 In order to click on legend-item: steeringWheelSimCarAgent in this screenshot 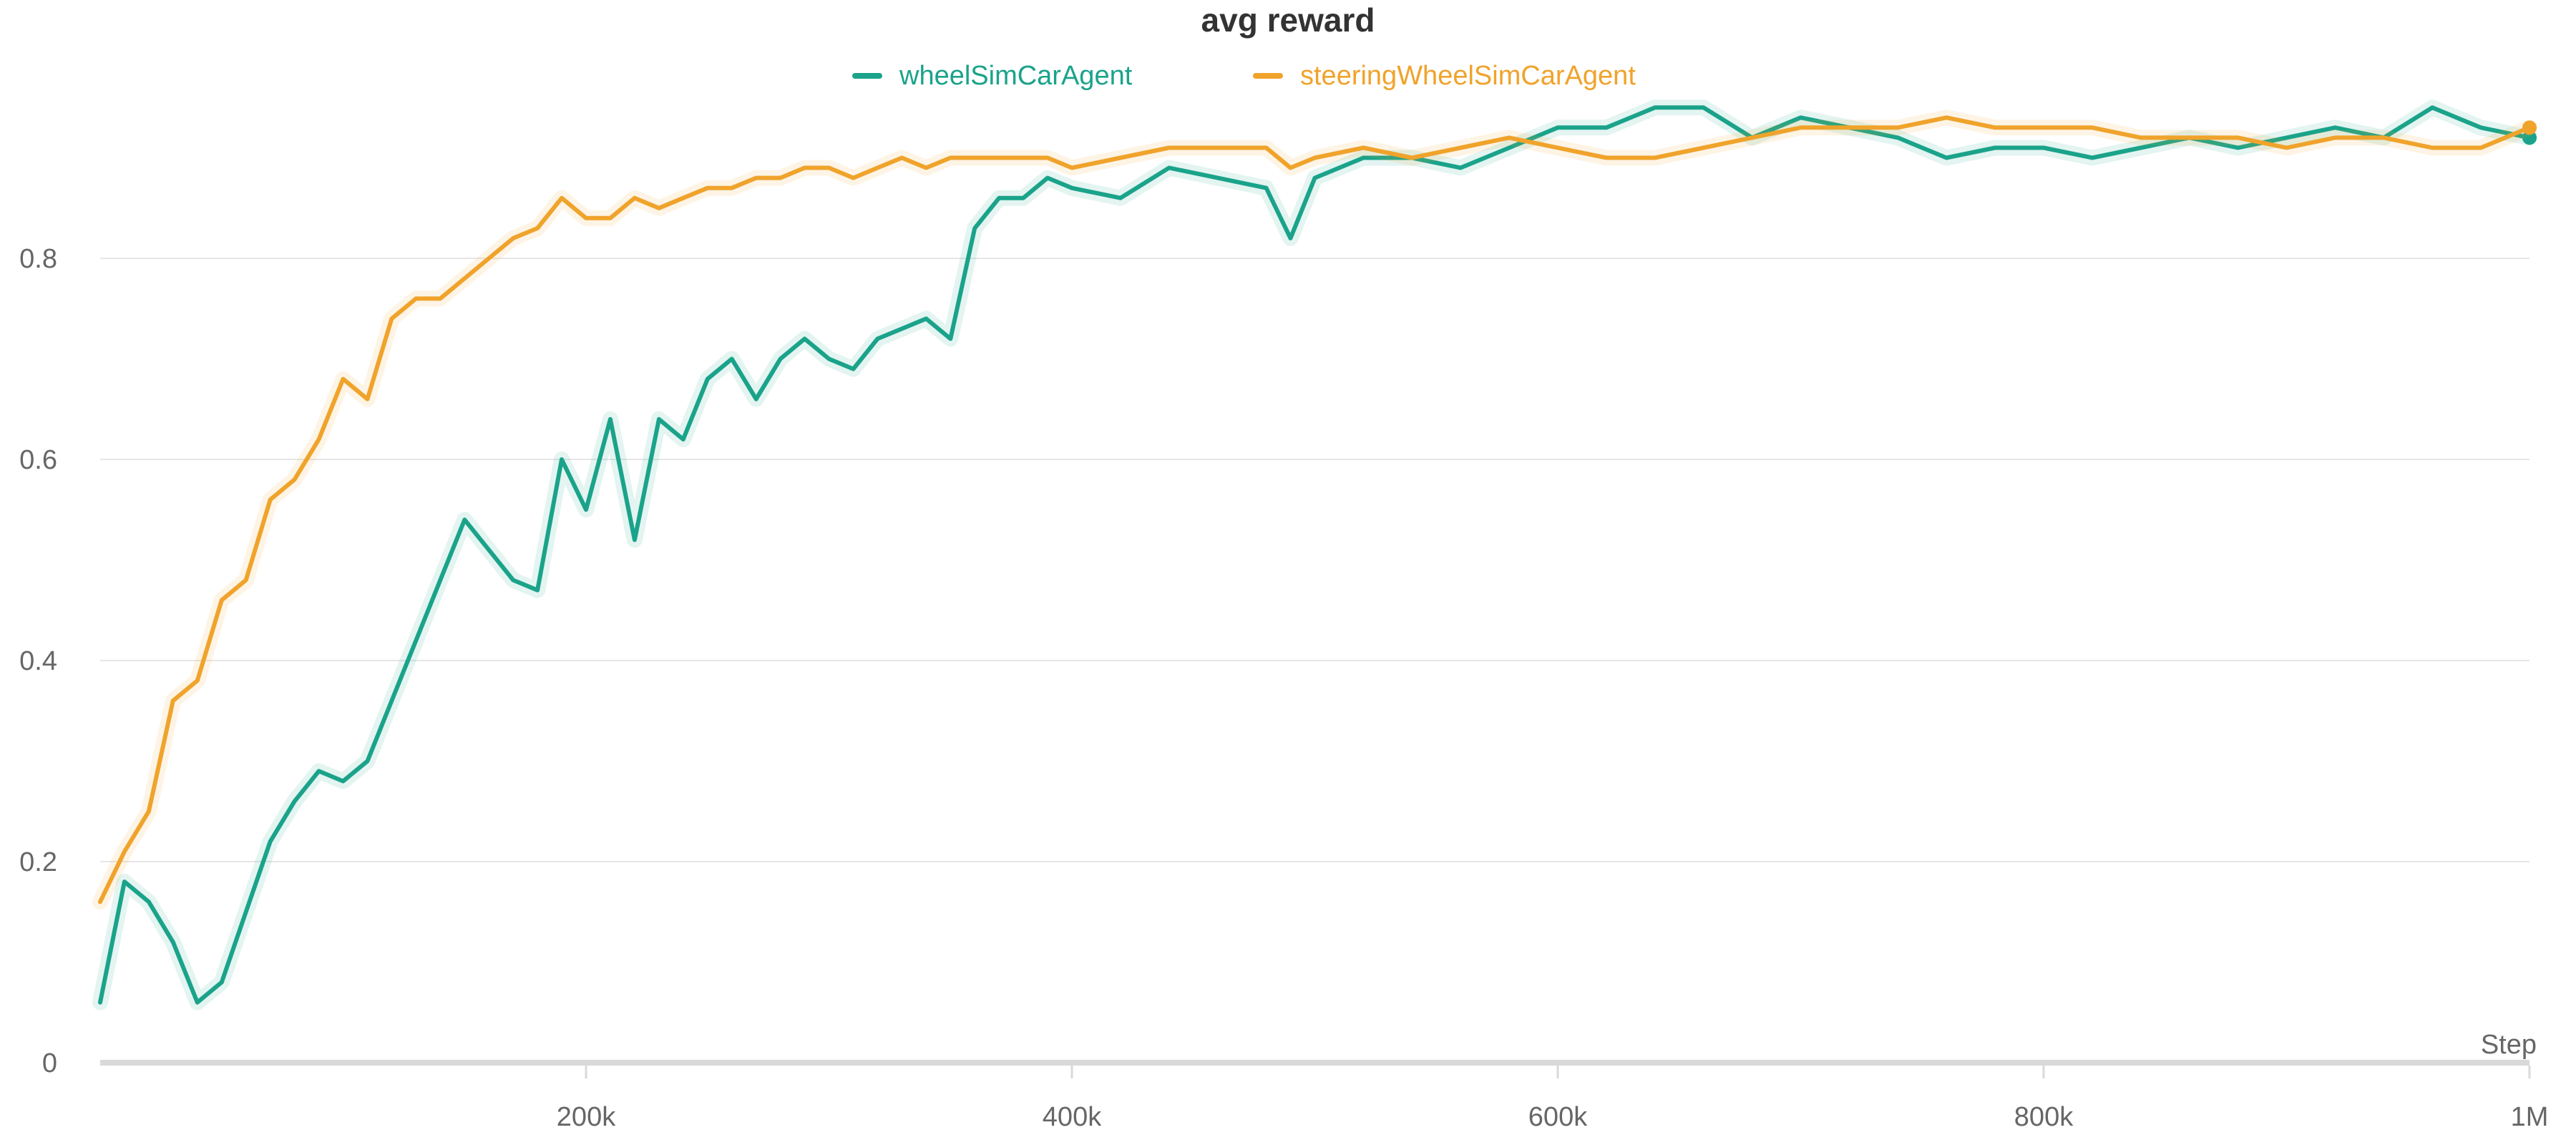, I will do `click(1444, 76)`.